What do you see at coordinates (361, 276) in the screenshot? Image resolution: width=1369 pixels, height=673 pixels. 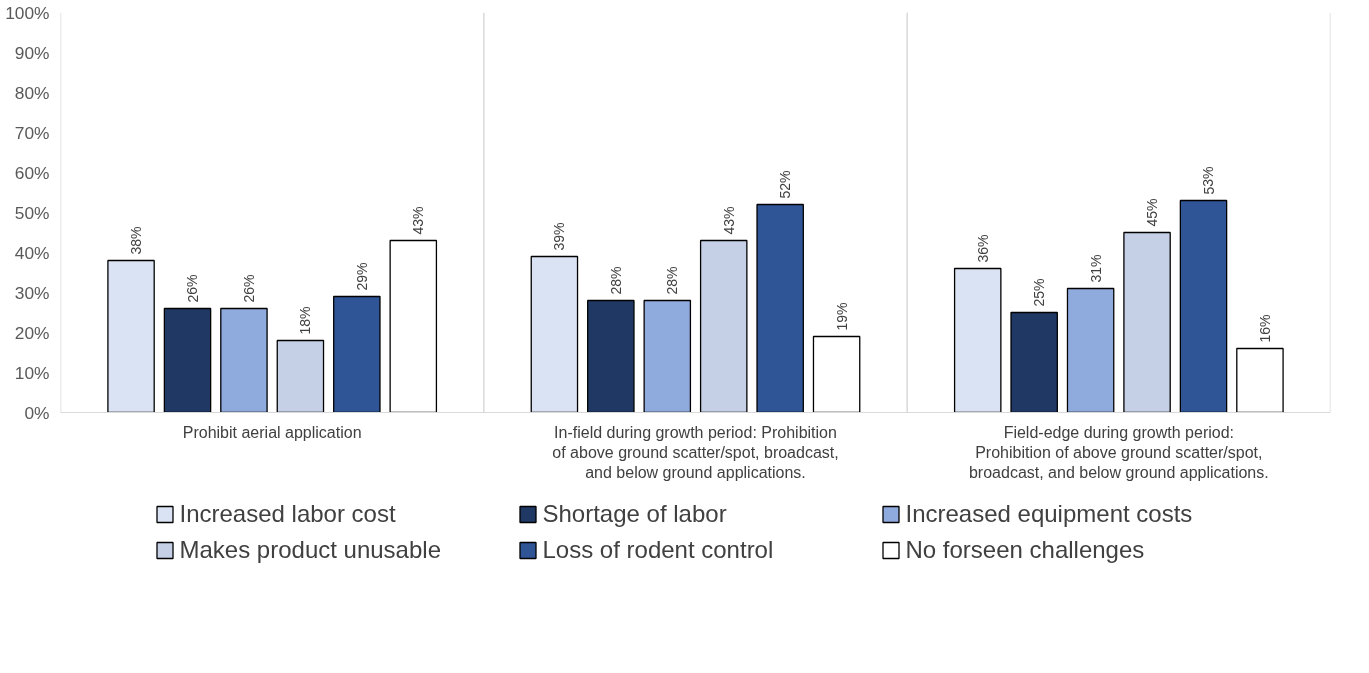 I see `data-label: 29%` at bounding box center [361, 276].